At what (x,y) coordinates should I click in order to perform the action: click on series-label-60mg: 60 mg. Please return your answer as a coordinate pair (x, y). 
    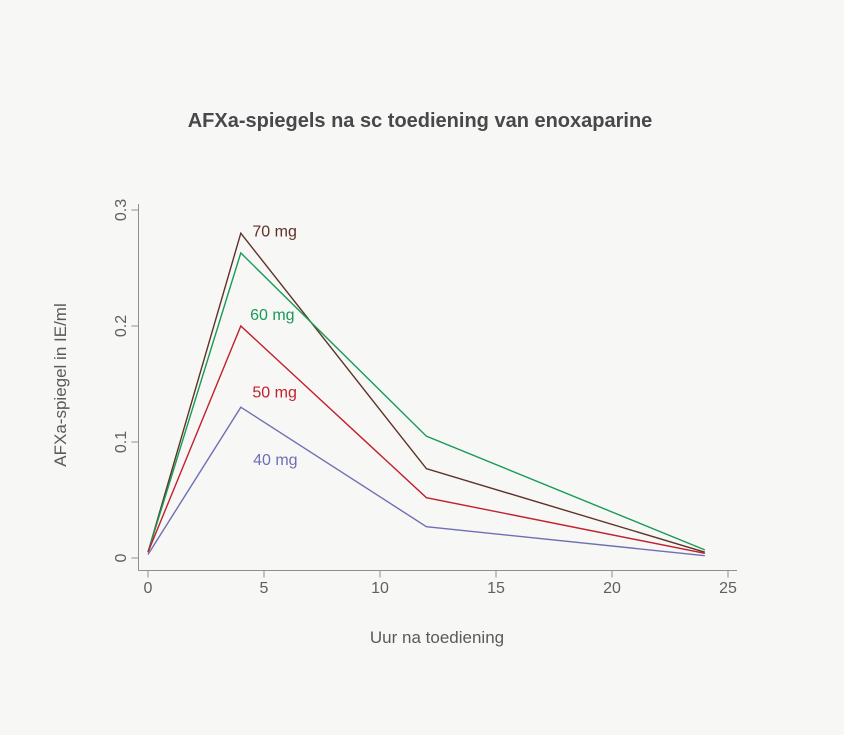
    Looking at the image, I should click on (272, 315).